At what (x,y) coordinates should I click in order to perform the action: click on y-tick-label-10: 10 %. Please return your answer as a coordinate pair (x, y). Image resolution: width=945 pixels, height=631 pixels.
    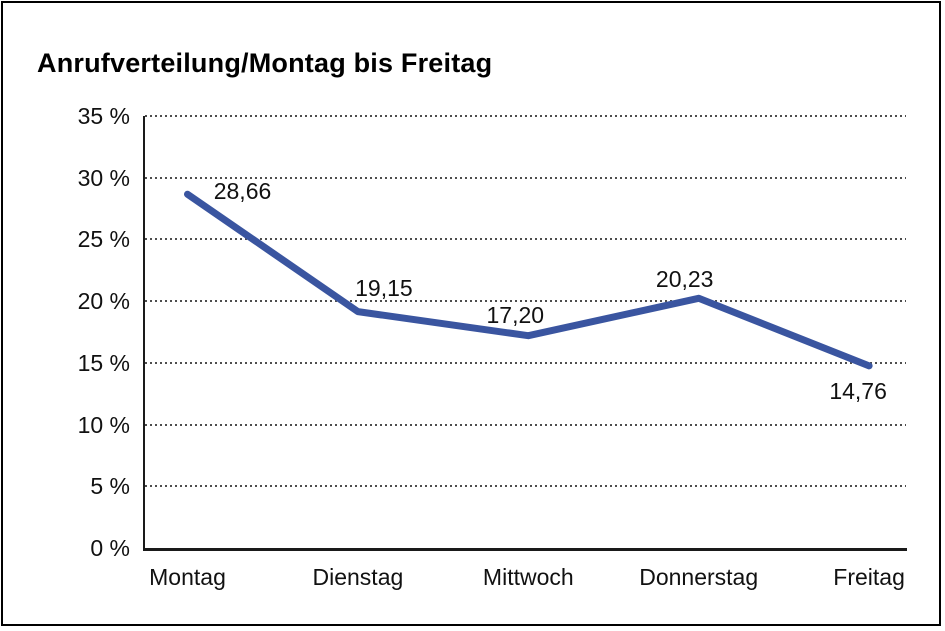
    Looking at the image, I should click on (103, 424).